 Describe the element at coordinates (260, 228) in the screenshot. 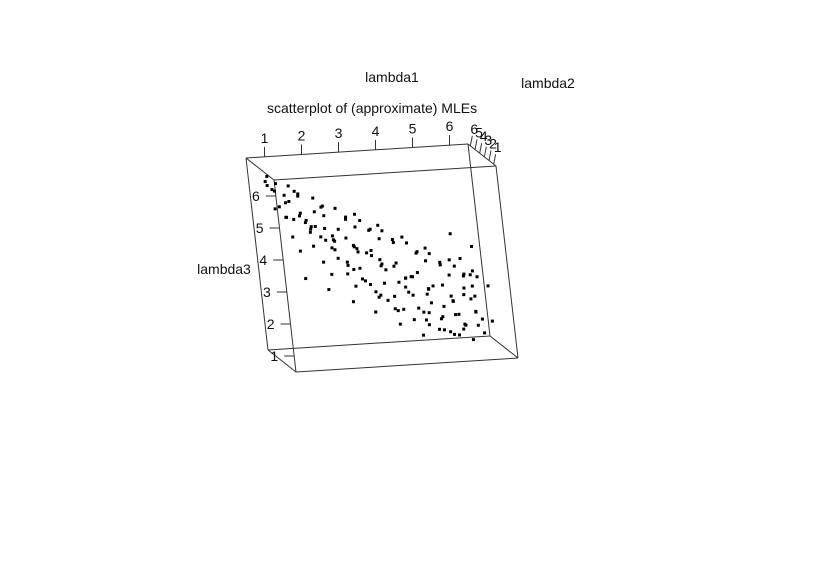

I see `z-tick-label: 5` at that location.